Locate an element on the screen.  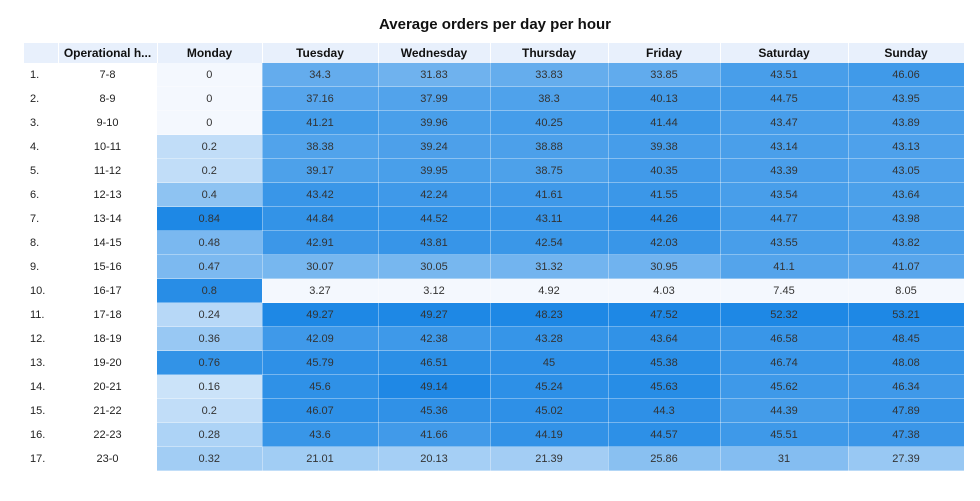
row-index: 1. is located at coordinates (35, 74).